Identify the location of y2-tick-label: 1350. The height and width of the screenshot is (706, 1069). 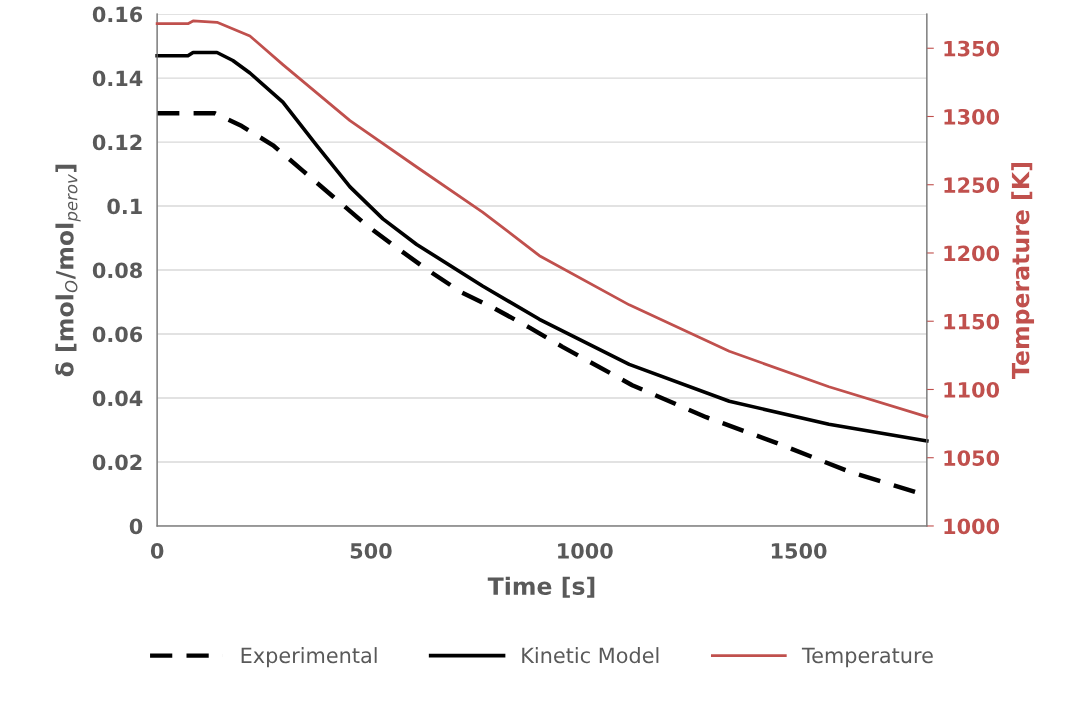
(972, 48).